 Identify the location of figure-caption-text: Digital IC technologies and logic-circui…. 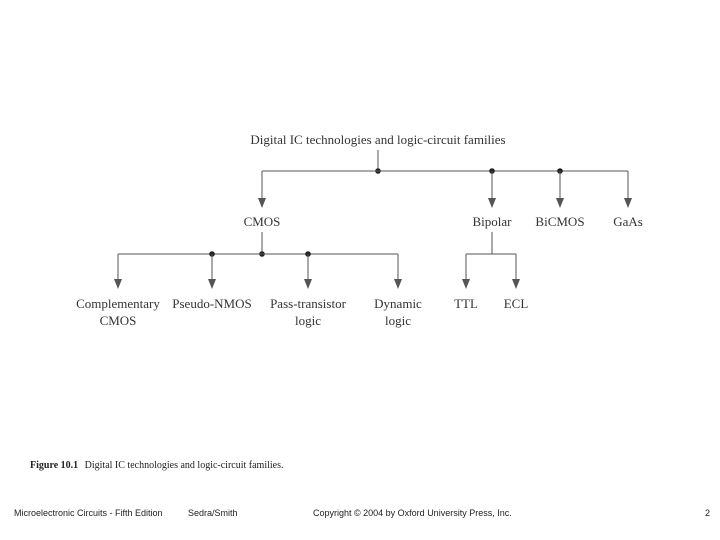
(184, 465).